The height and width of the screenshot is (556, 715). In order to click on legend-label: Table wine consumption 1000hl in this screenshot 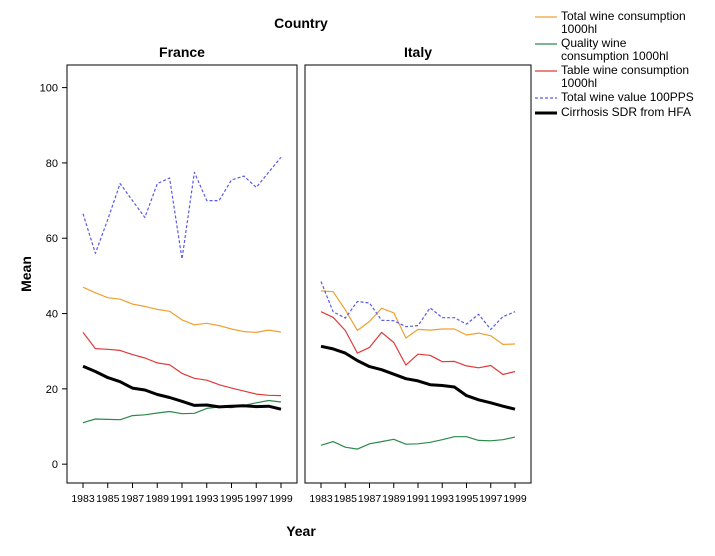, I will do `click(625, 77)`.